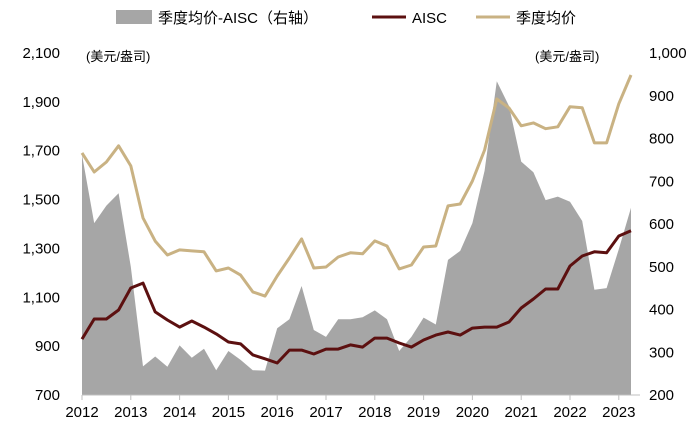 This screenshot has height=446, width=700. What do you see at coordinates (228, 412) in the screenshot?
I see `x-tick-label: 2015` at bounding box center [228, 412].